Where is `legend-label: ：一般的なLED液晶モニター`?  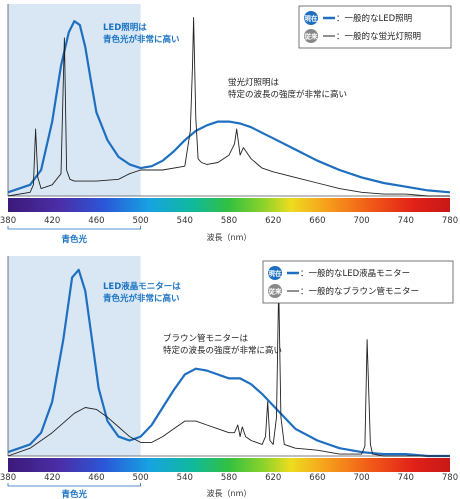 legend-label: ：一般的なLED液晶モニター is located at coordinates (355, 273).